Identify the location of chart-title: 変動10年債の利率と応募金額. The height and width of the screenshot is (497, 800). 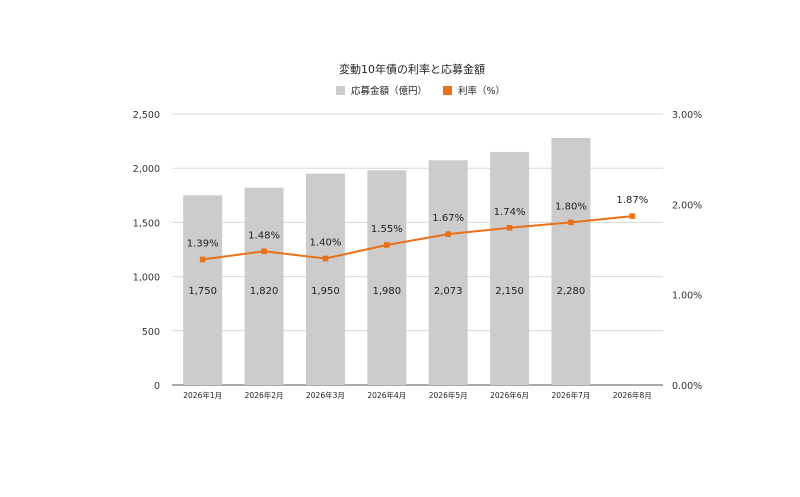
(412, 69).